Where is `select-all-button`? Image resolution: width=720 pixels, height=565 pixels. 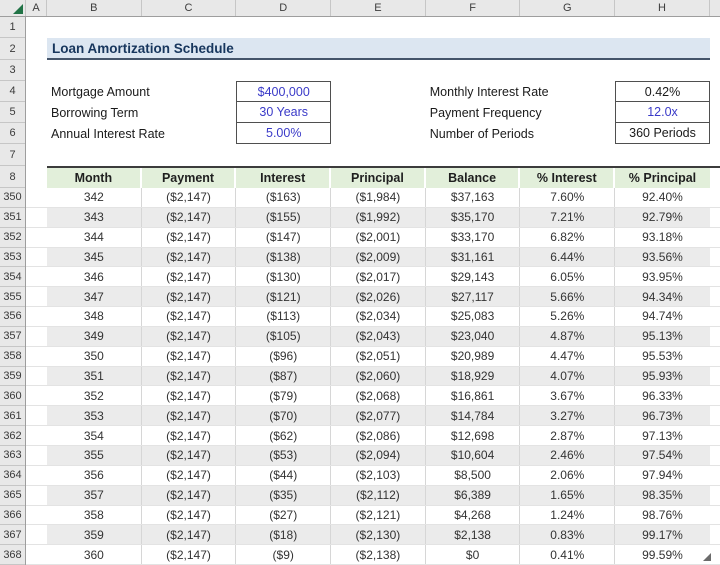 select-all-button is located at coordinates (13, 8).